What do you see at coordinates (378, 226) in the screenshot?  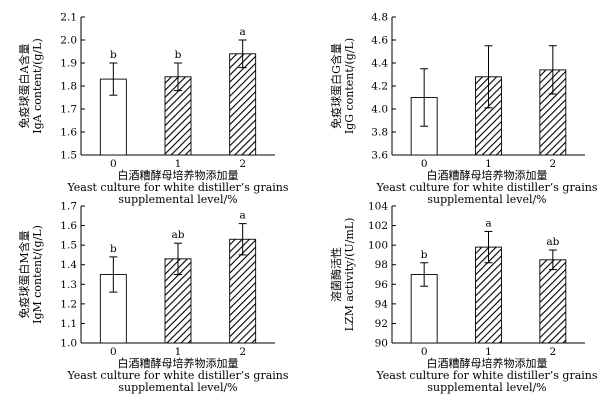 I see `y-tick-label: 102` at bounding box center [378, 226].